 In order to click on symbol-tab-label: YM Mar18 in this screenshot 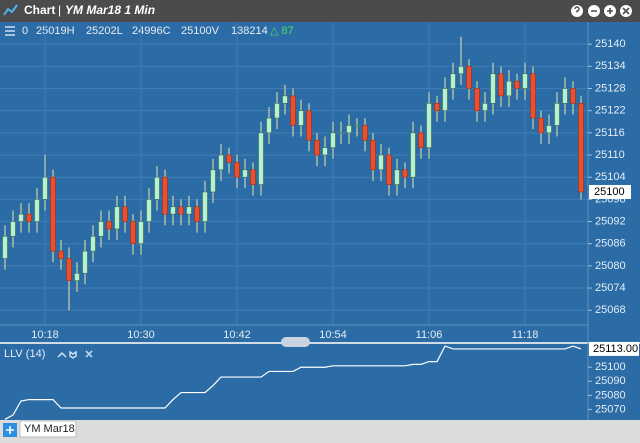, I will do `click(49, 429)`.